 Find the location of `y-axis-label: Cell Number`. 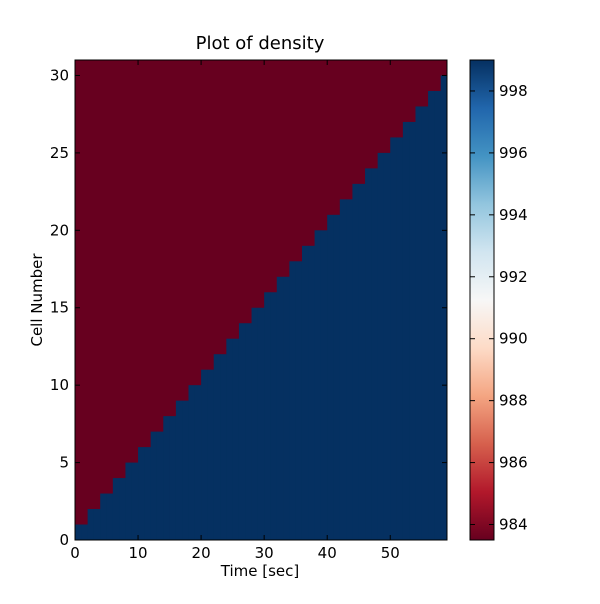

y-axis-label: Cell Number is located at coordinates (37, 300).